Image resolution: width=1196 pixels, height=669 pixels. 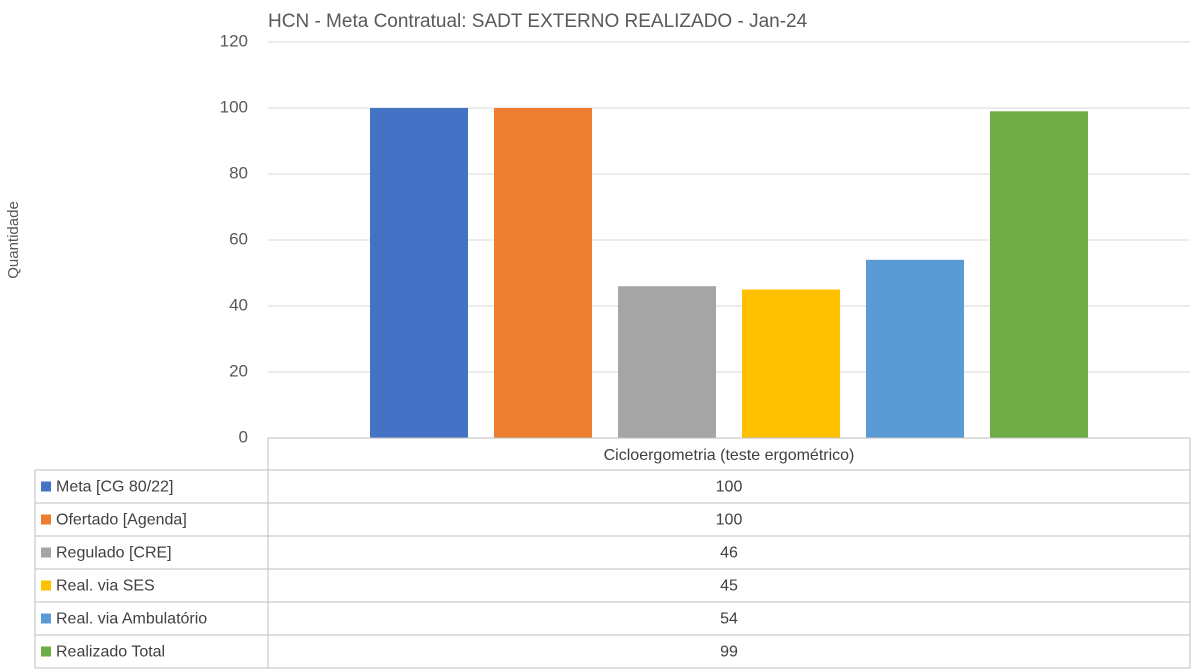 What do you see at coordinates (238, 304) in the screenshot?
I see `y-tick-label: 40` at bounding box center [238, 304].